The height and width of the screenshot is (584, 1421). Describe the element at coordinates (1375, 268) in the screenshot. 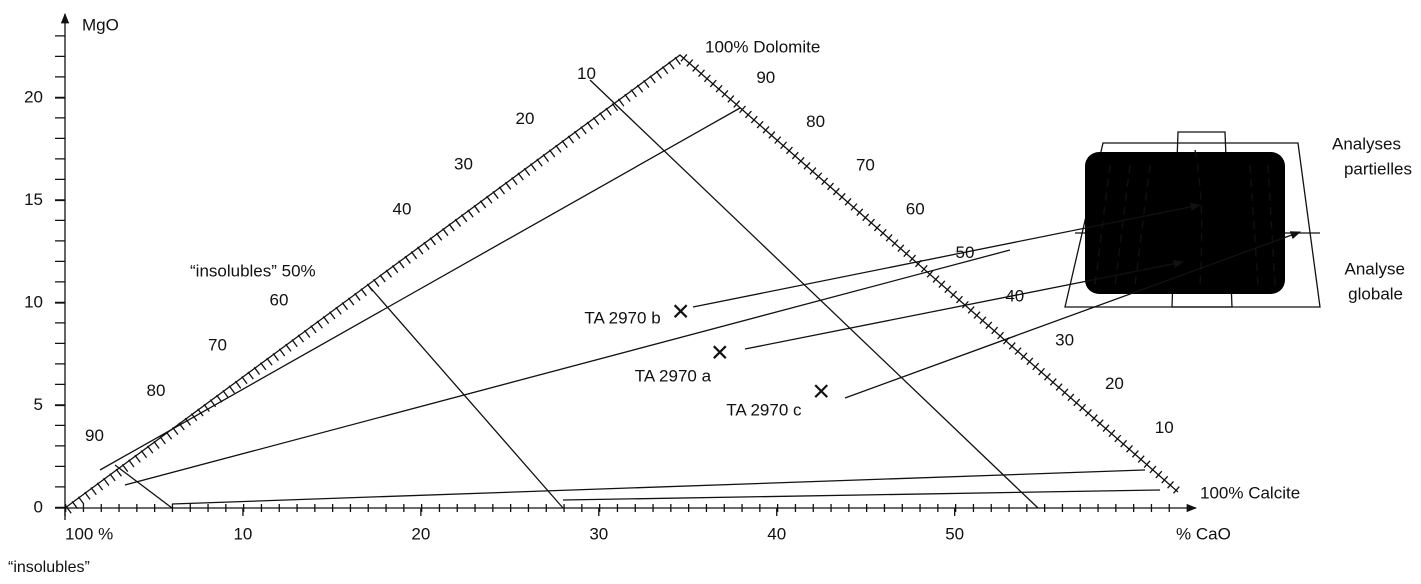

I see `annotation: Analyse` at that location.